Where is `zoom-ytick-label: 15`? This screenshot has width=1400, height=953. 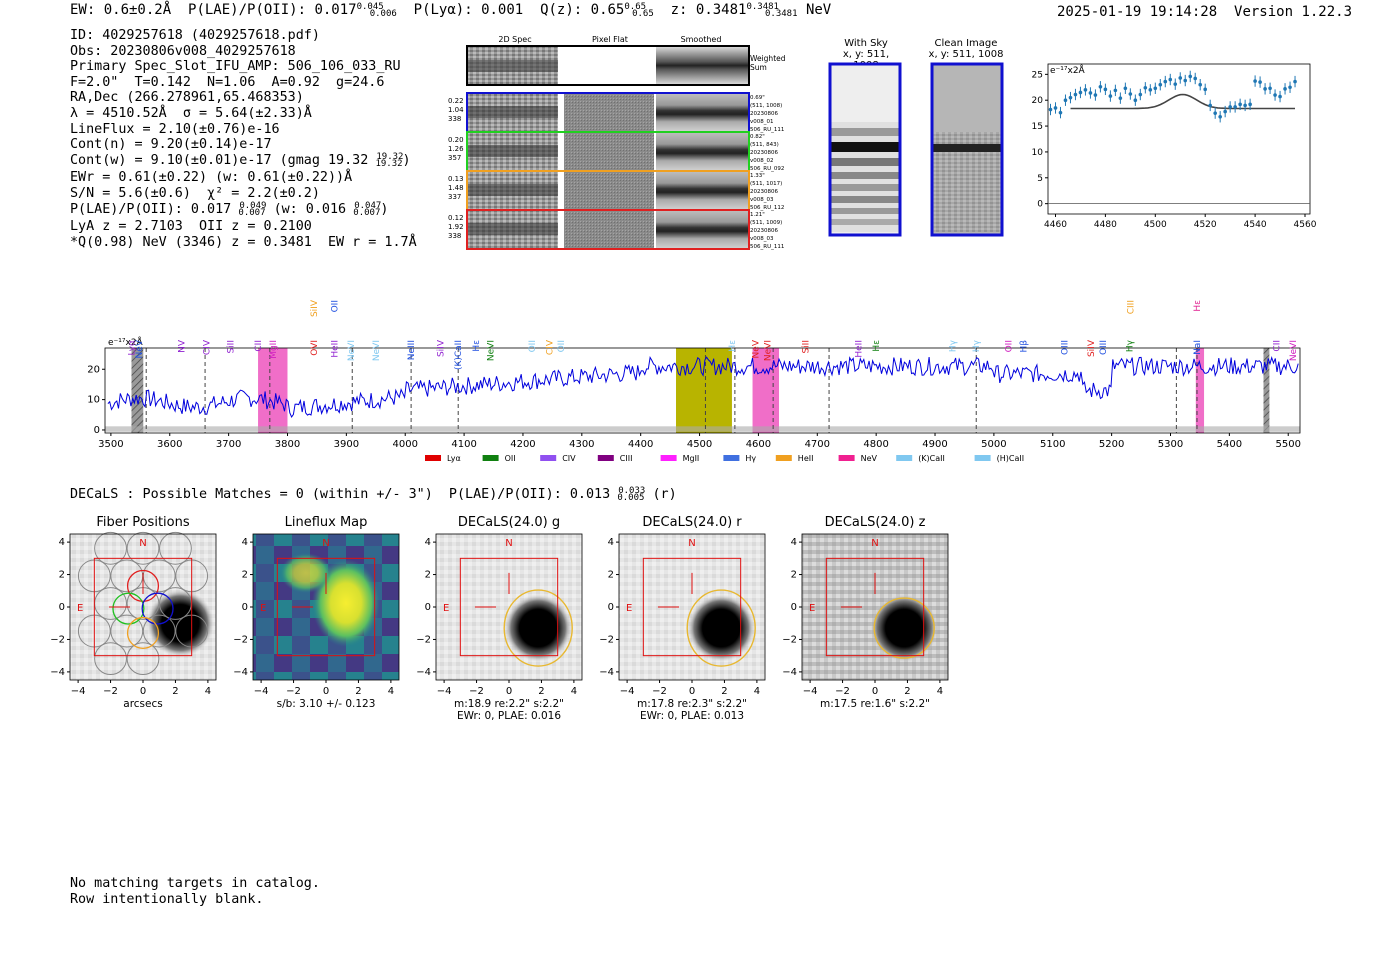 zoom-ytick-label: 15 is located at coordinates (1037, 127).